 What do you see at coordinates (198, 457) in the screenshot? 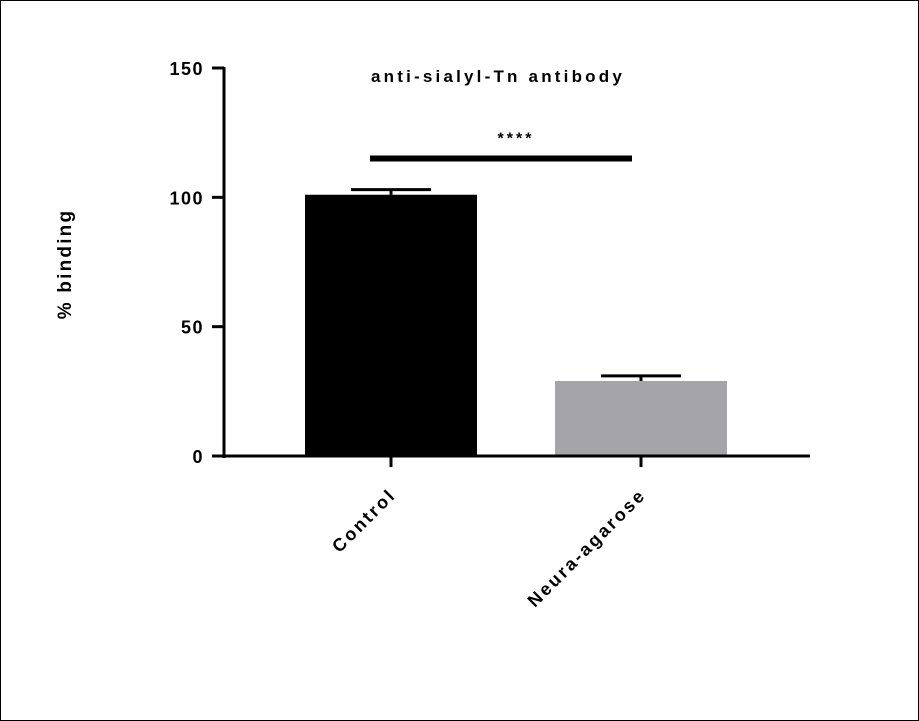
I see `y-tick-label: 0` at bounding box center [198, 457].